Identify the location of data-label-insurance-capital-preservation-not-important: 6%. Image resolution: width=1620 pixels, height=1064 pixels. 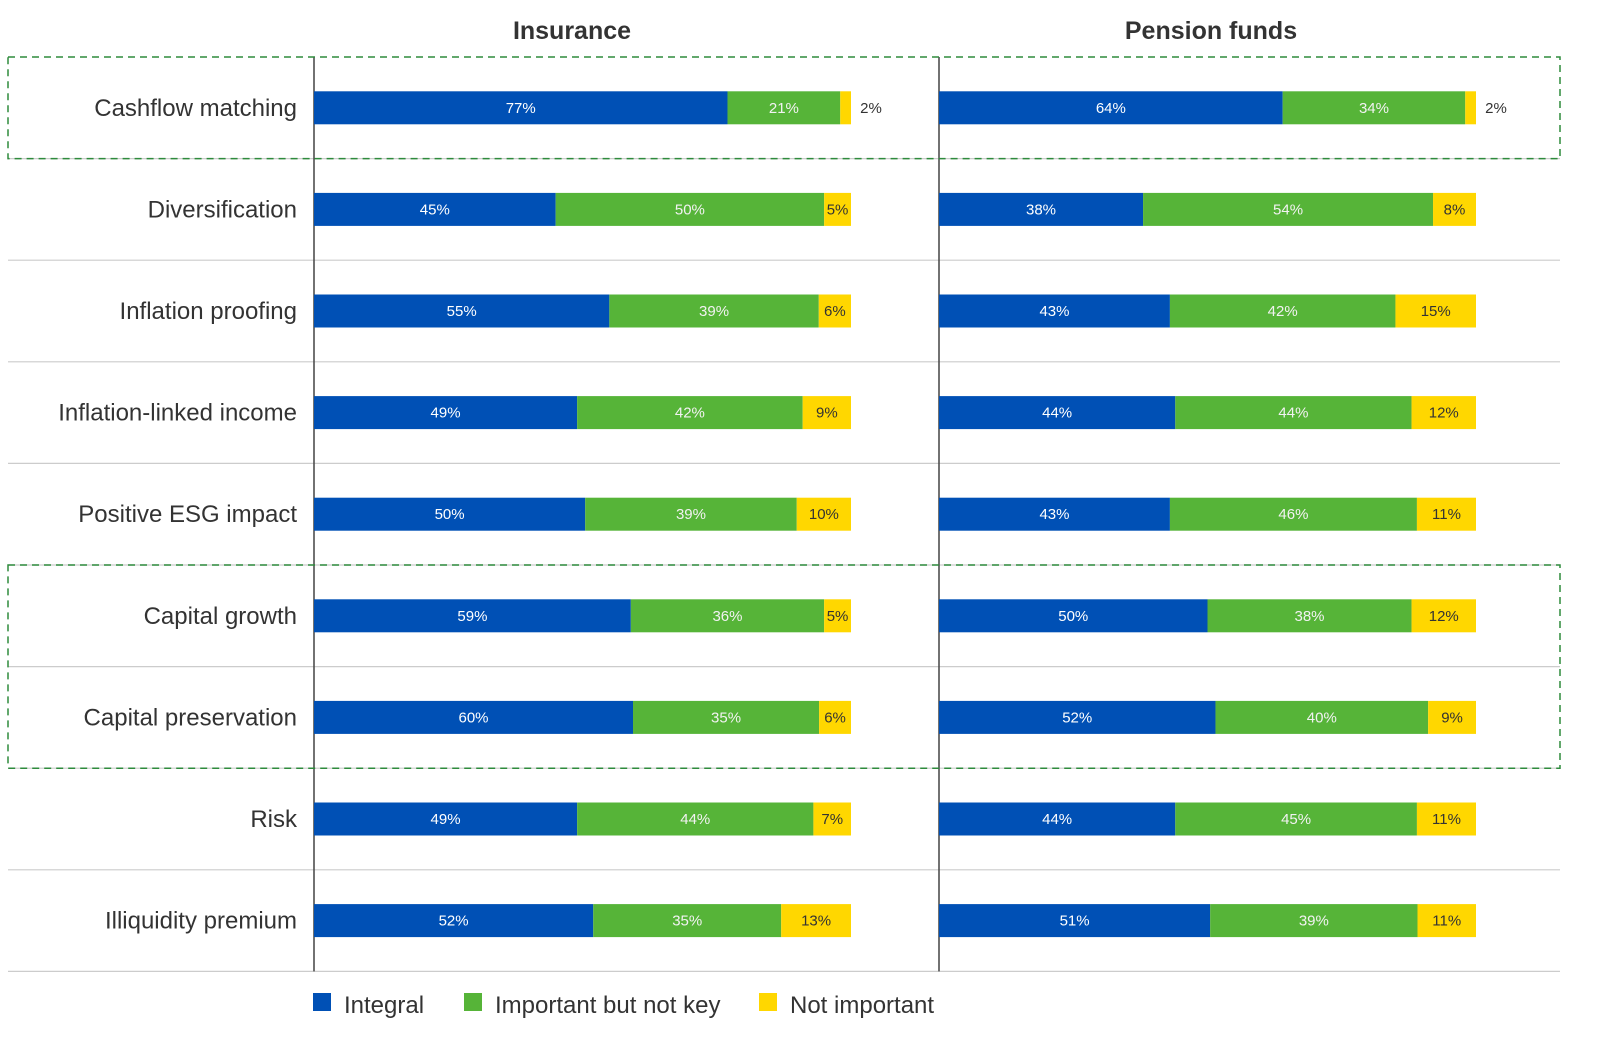
(835, 717).